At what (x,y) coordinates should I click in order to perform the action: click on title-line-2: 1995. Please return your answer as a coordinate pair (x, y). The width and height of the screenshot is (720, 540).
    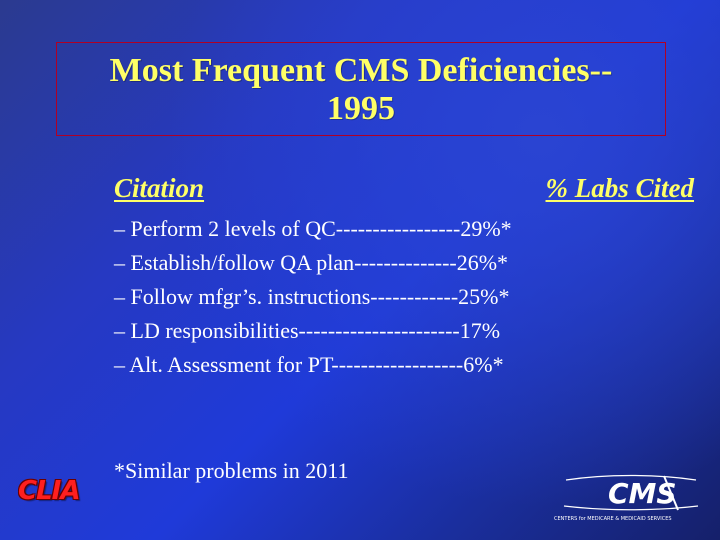
    Looking at the image, I should click on (361, 108).